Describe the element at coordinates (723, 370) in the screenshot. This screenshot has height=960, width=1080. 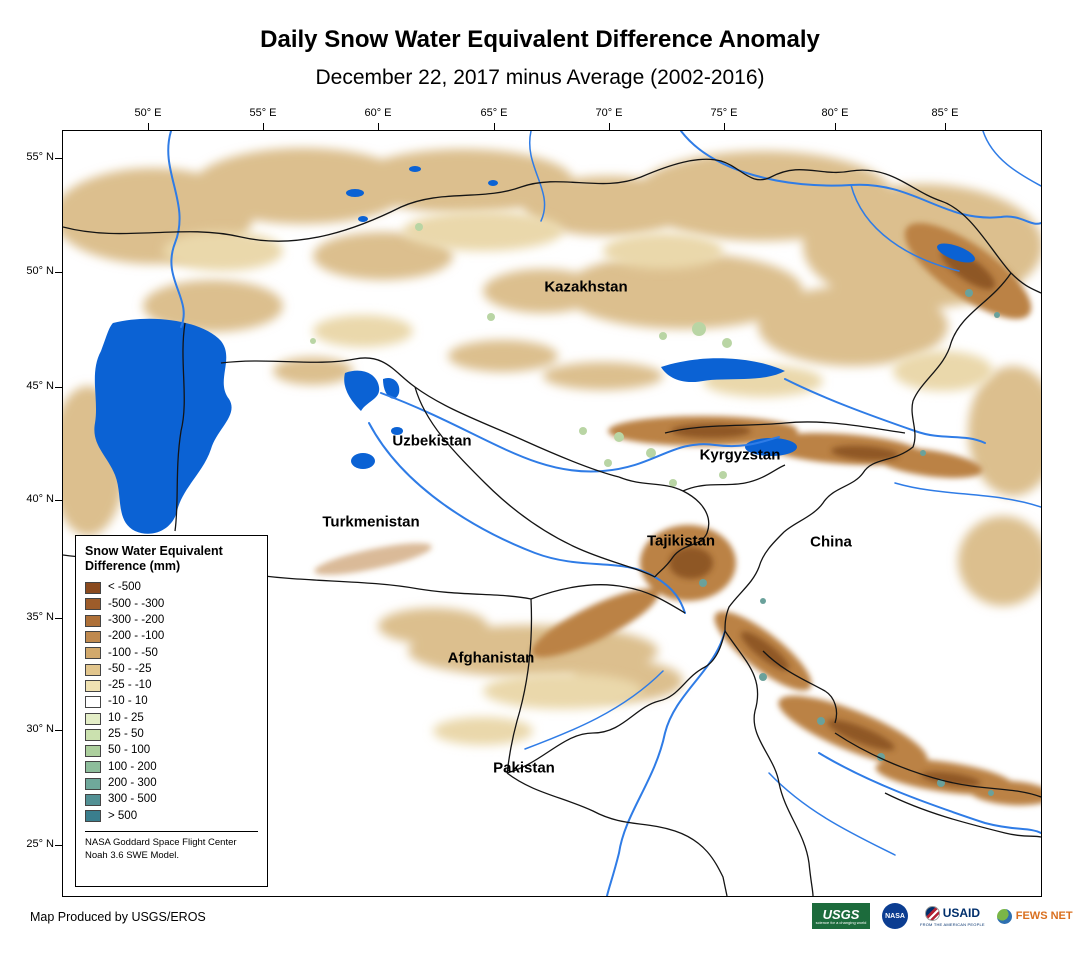
I see `lake-balkhash` at that location.